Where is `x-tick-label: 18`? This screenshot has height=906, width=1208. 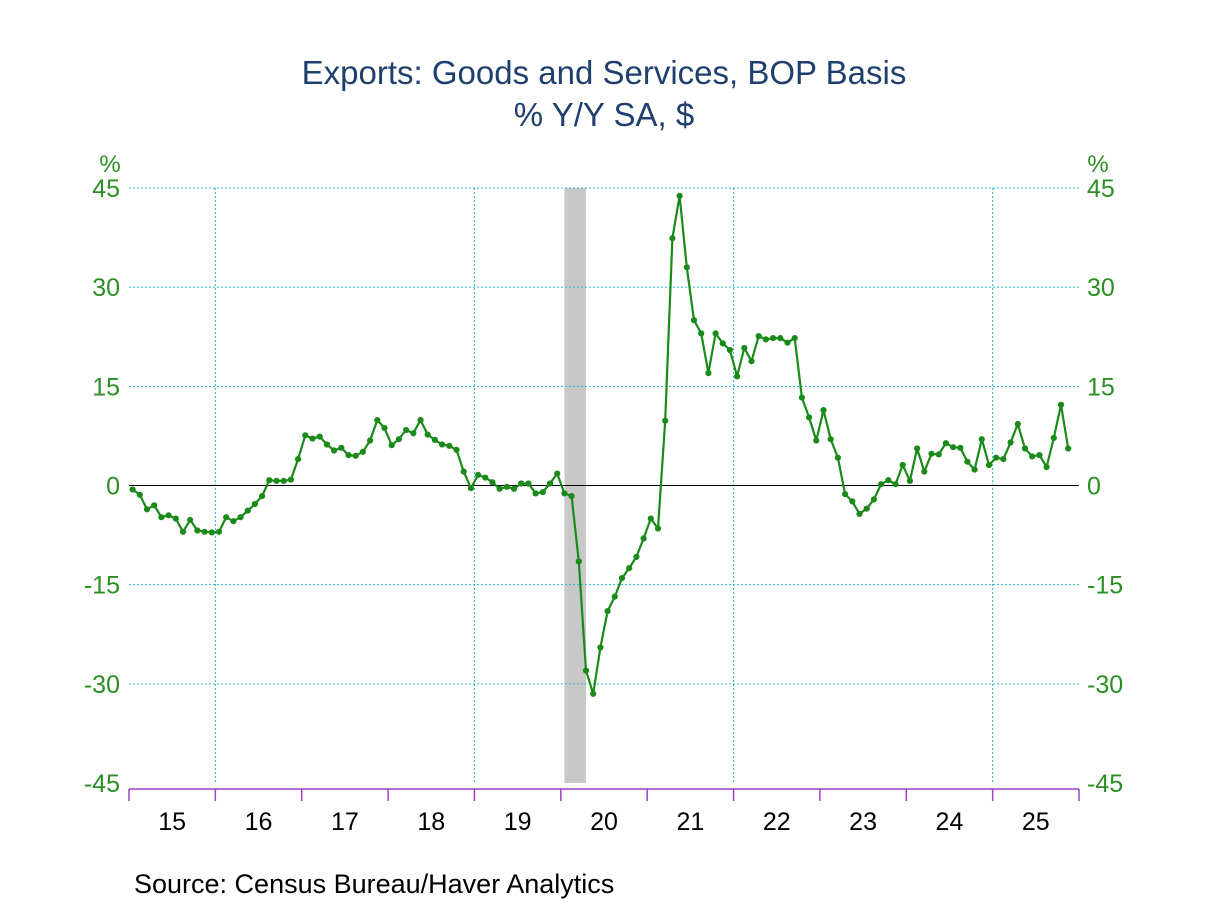 x-tick-label: 18 is located at coordinates (431, 822).